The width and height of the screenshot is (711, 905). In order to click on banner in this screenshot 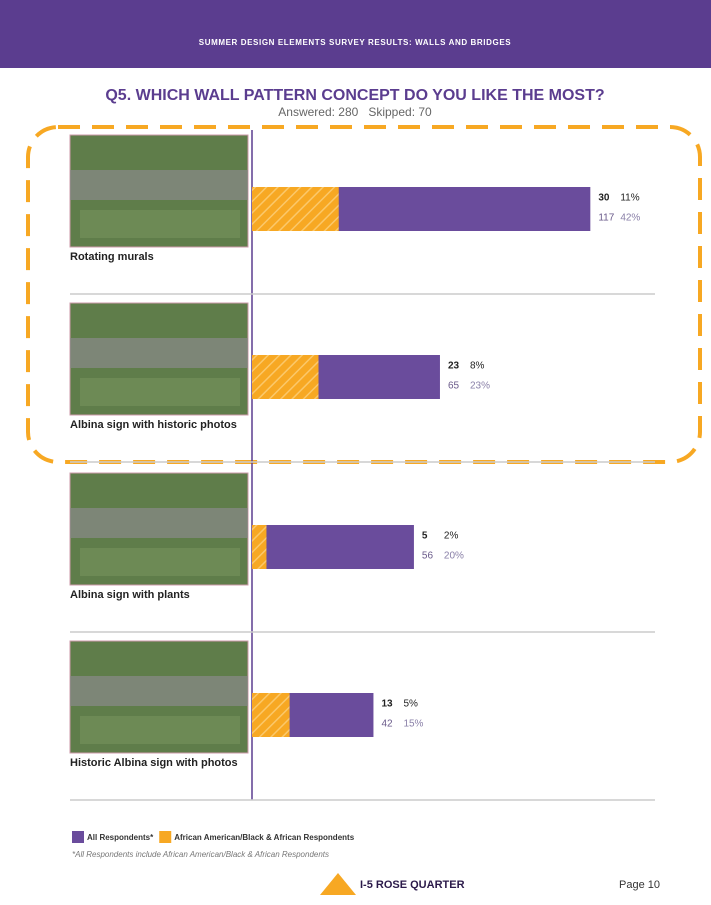, I will do `click(355, 34)`.